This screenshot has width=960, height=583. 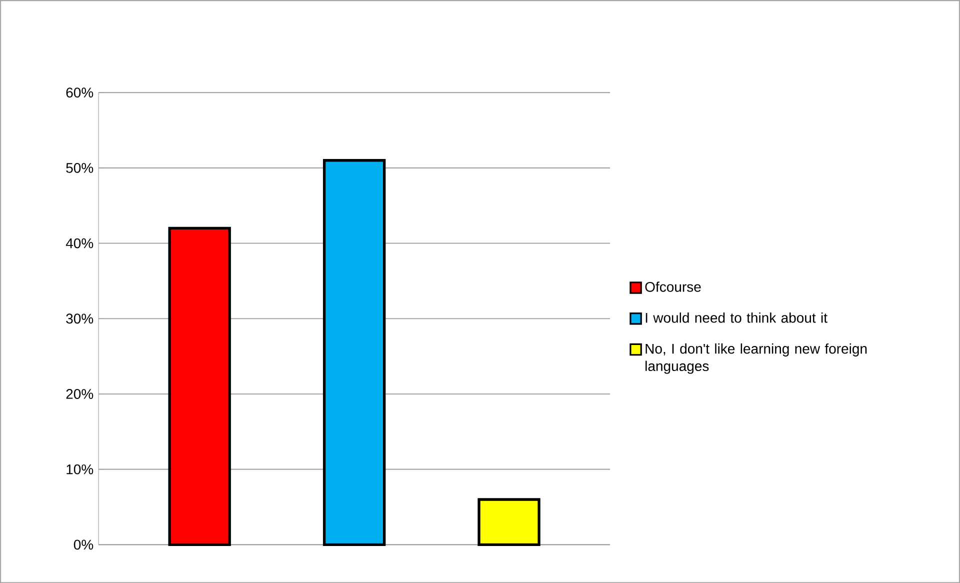 What do you see at coordinates (80, 243) in the screenshot?
I see `y-tick-label: 40%` at bounding box center [80, 243].